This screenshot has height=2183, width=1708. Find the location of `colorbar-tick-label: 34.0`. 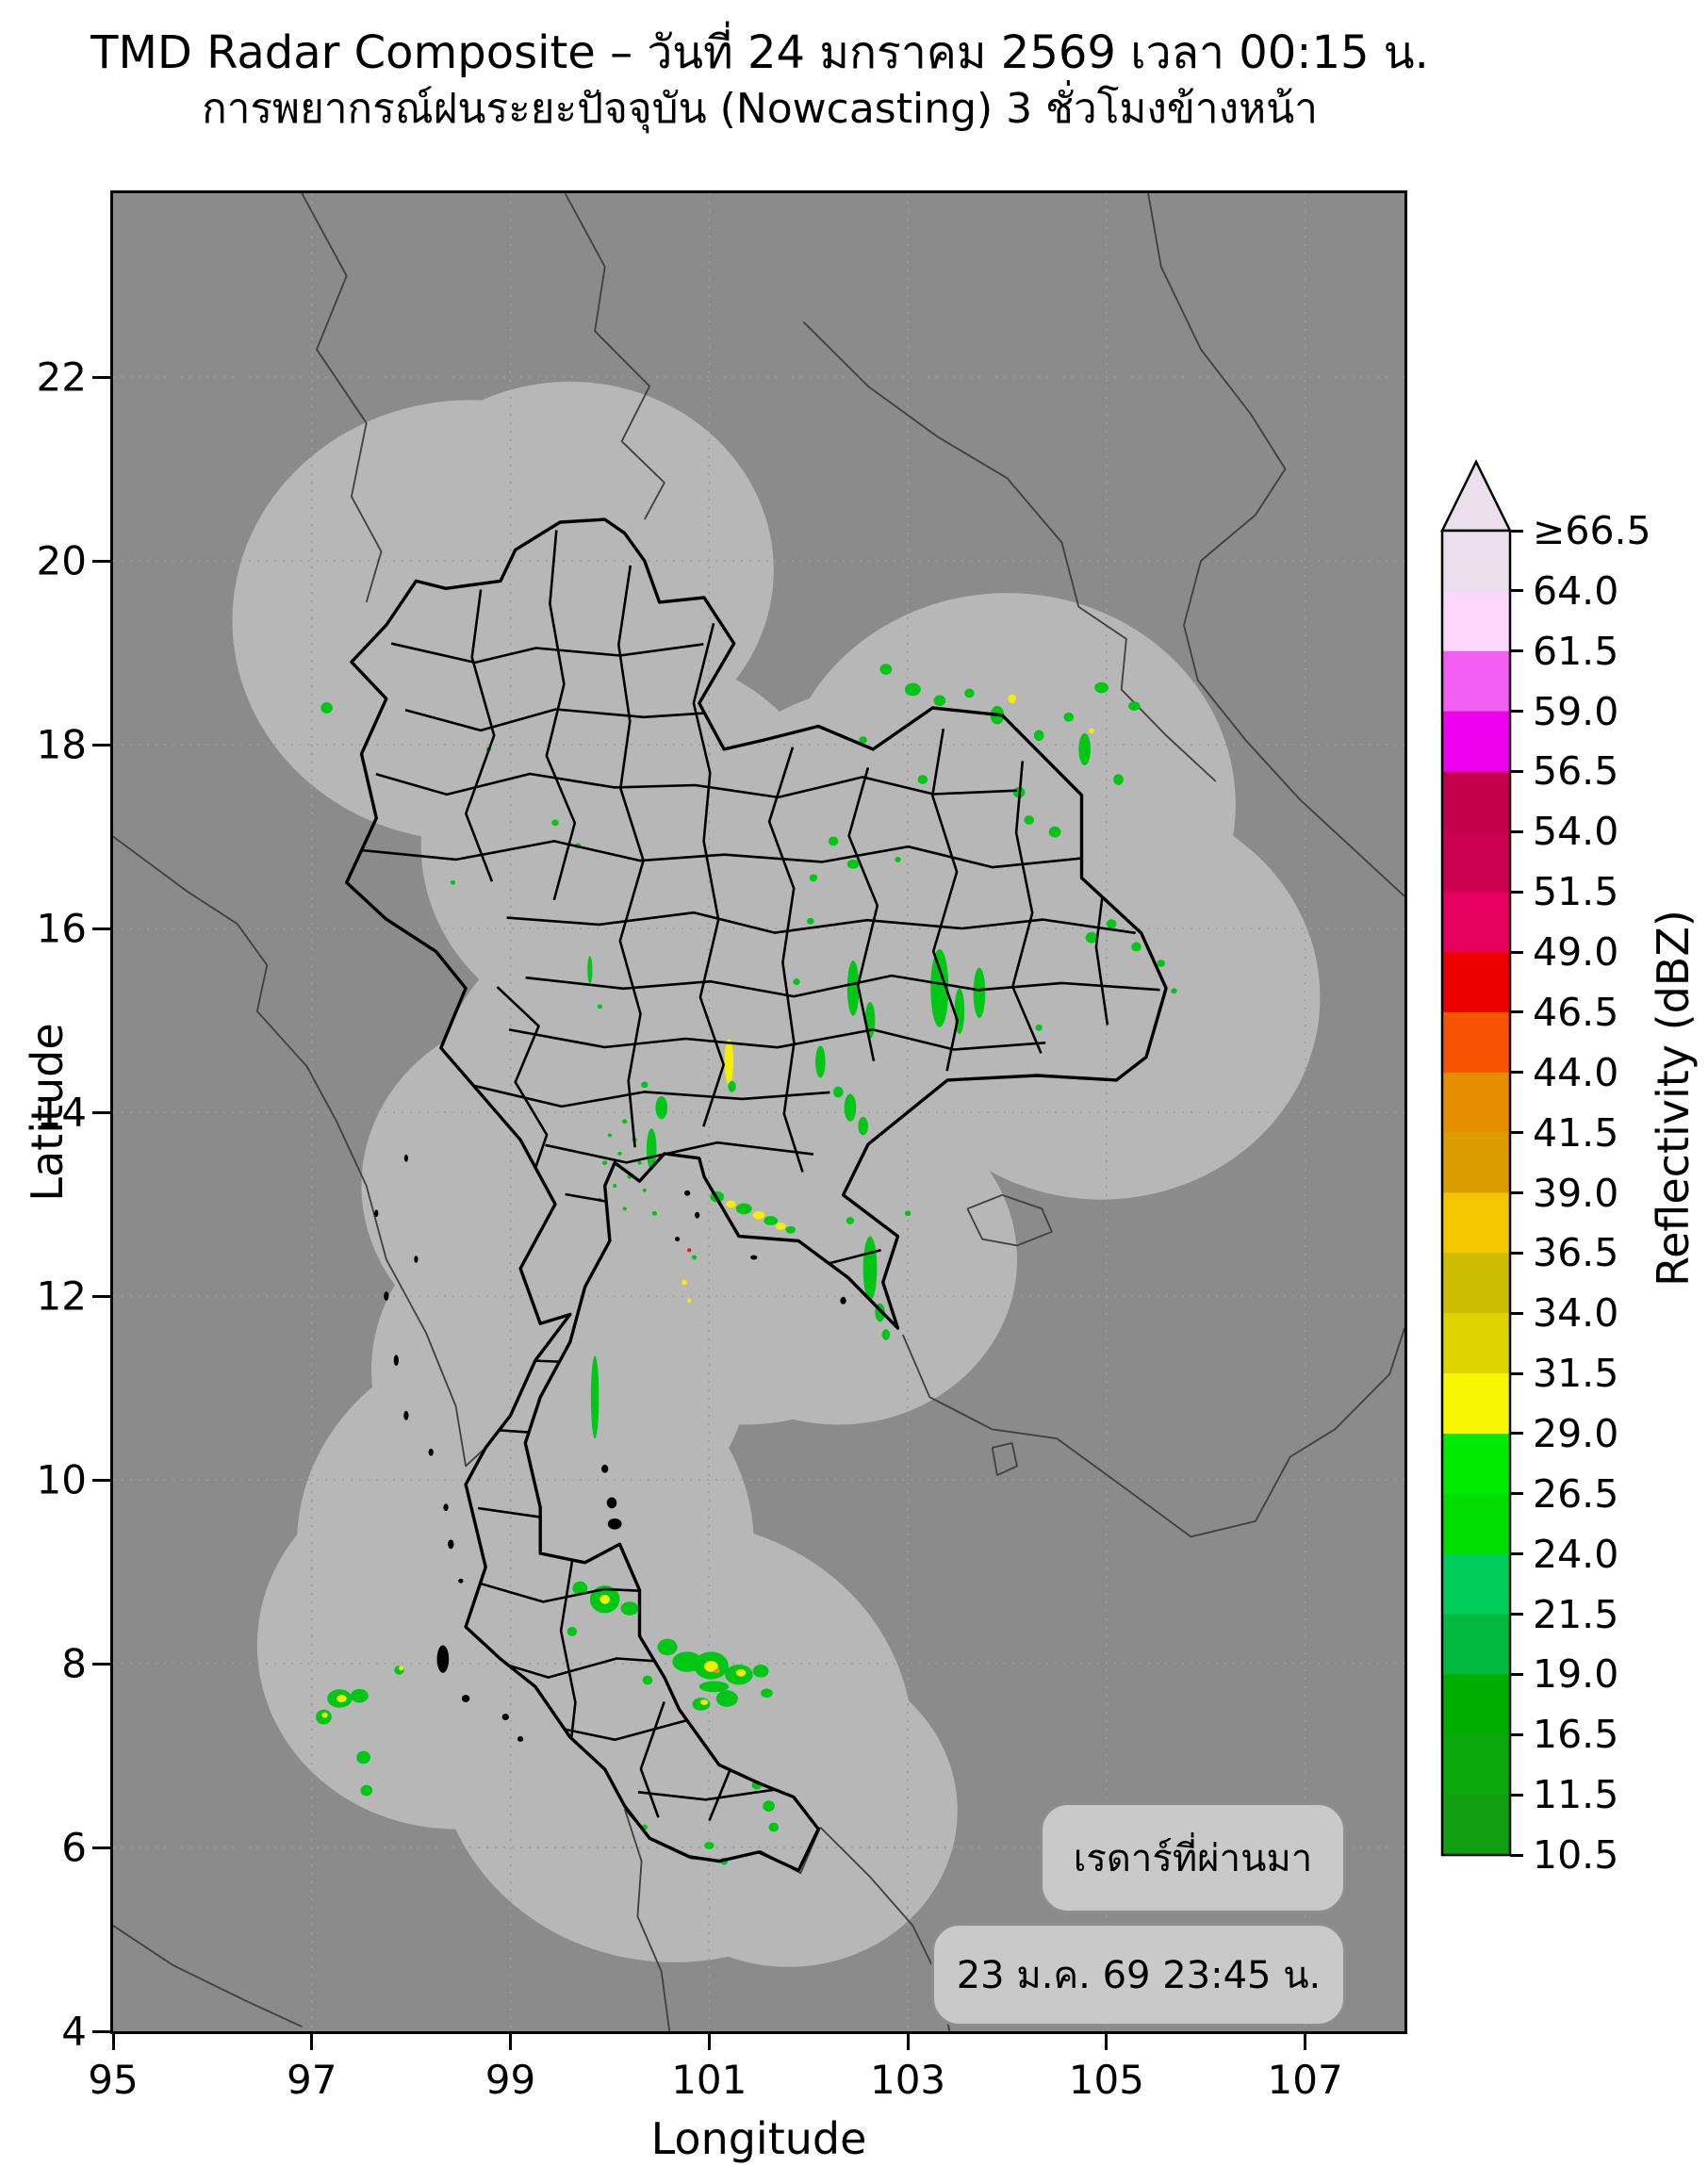

colorbar-tick-label: 34.0 is located at coordinates (1576, 1314).